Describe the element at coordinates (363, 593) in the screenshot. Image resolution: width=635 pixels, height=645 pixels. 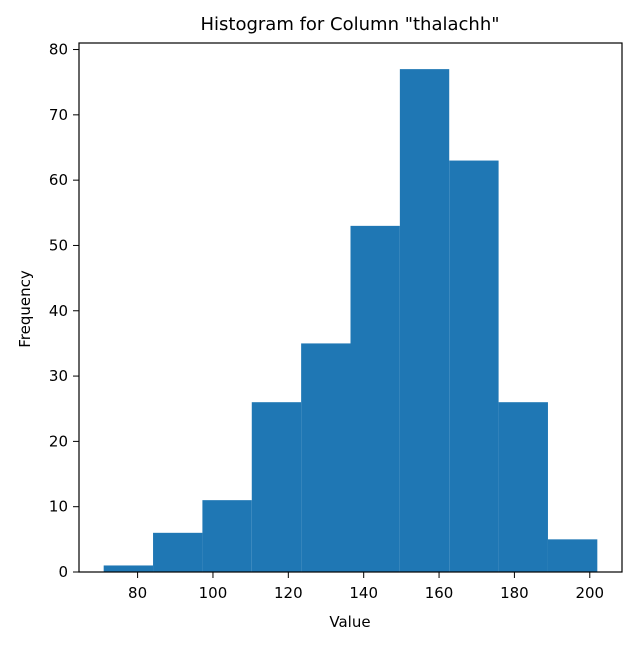
I see `x-tick-label-3: 140` at that location.